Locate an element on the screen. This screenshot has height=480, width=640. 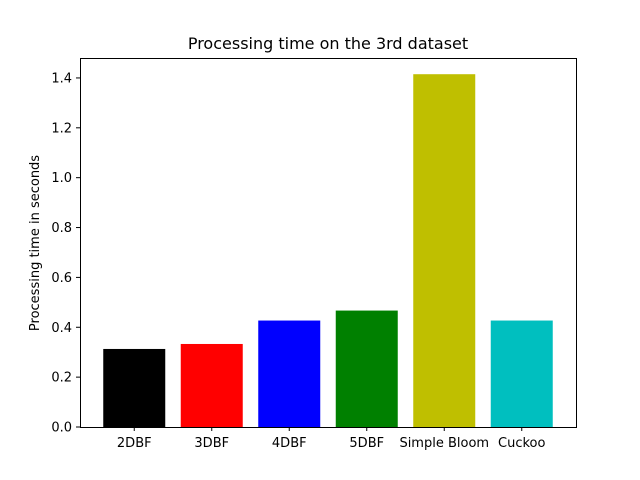
chart-title: Processing time on the 3rd dataset is located at coordinates (328, 43).